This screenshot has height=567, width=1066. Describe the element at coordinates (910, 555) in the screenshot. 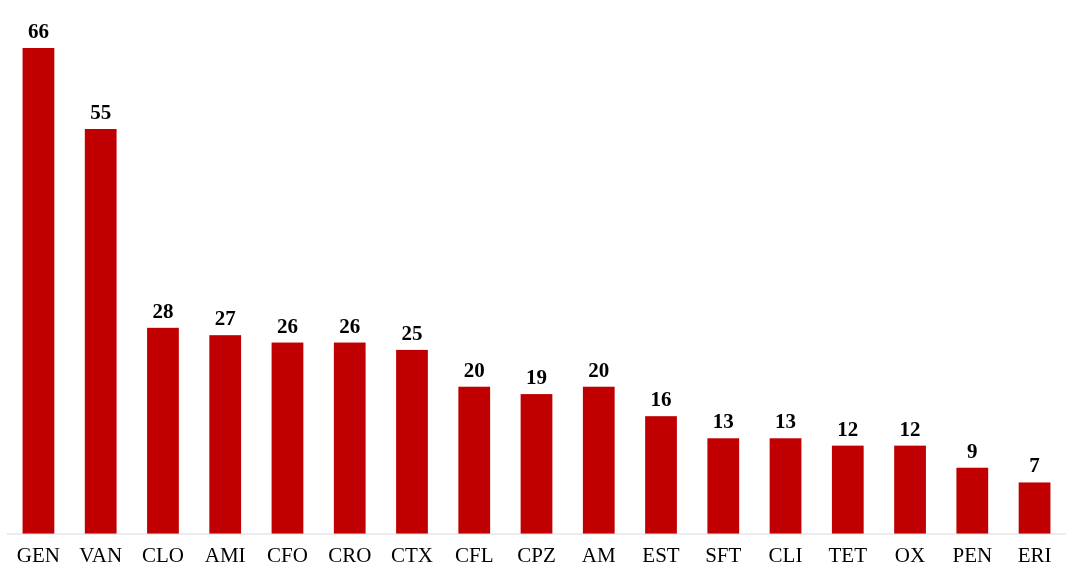

I see `x-tick-label: OX` at that location.